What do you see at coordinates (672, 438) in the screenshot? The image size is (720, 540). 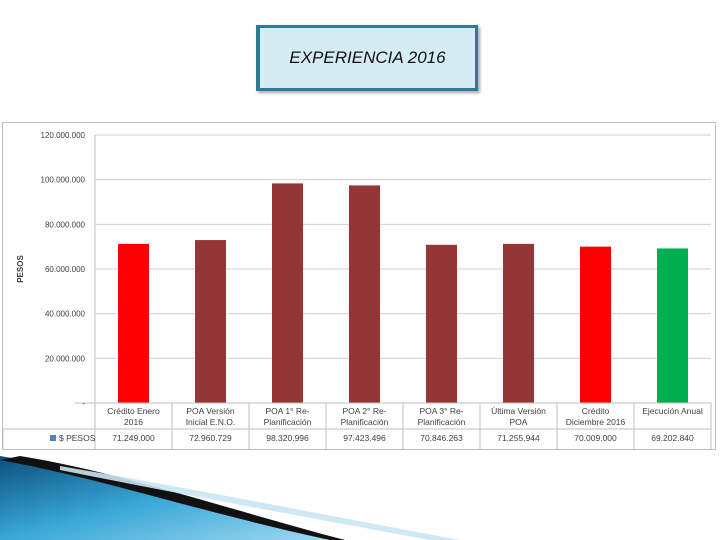 I see `value-label: 69.202.840` at bounding box center [672, 438].